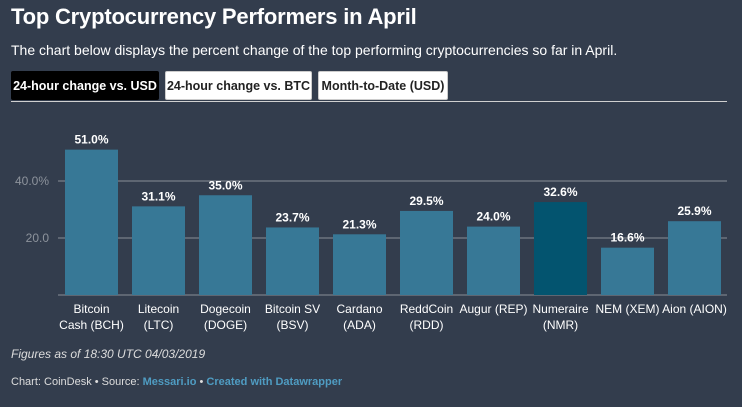  What do you see at coordinates (628, 309) in the screenshot?
I see `x-tick-label: NEM (XEM)` at bounding box center [628, 309].